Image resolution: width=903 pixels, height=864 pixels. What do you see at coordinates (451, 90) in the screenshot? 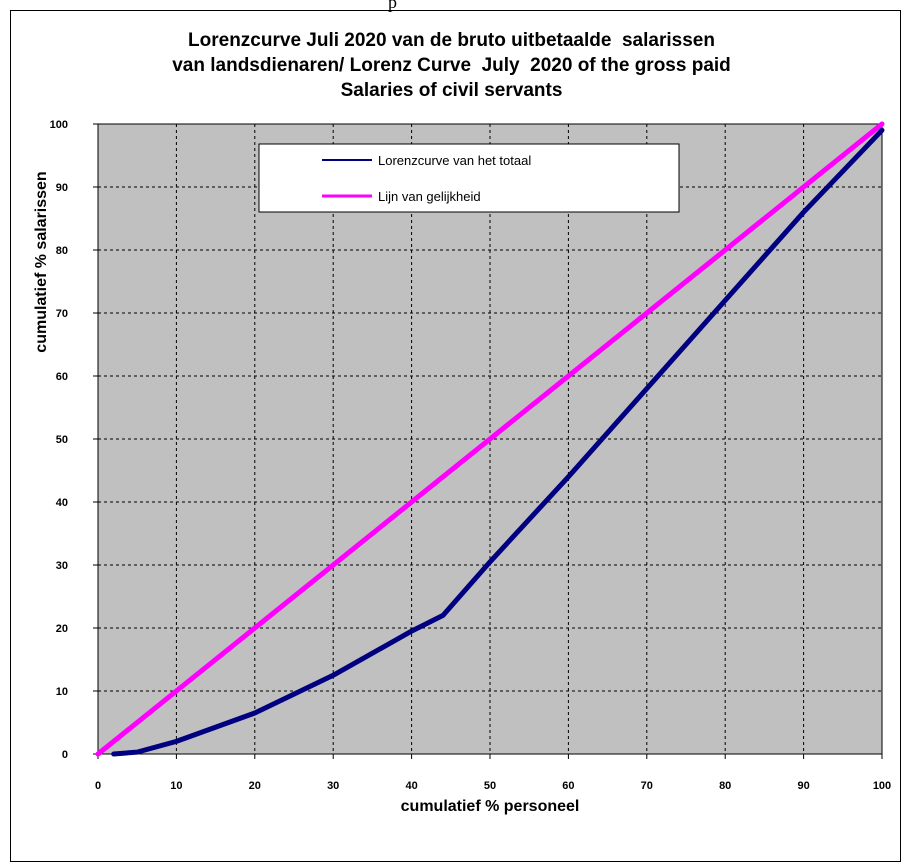
I see `chart-title-line-3: Salaries of civil servants` at bounding box center [451, 90].